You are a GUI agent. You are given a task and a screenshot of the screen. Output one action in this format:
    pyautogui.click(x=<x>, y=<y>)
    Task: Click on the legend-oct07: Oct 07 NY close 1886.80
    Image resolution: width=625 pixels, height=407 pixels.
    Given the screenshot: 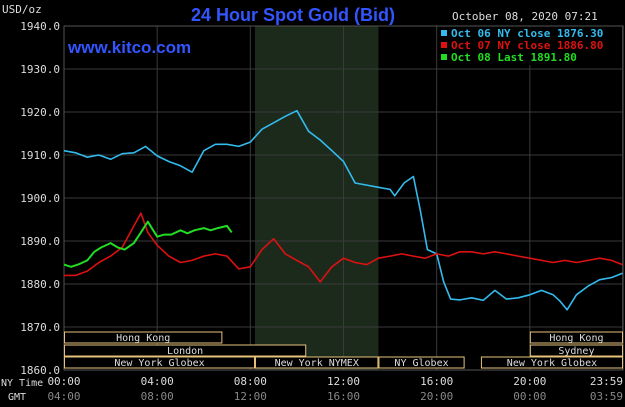 What is the action you would take?
    pyautogui.click(x=527, y=45)
    